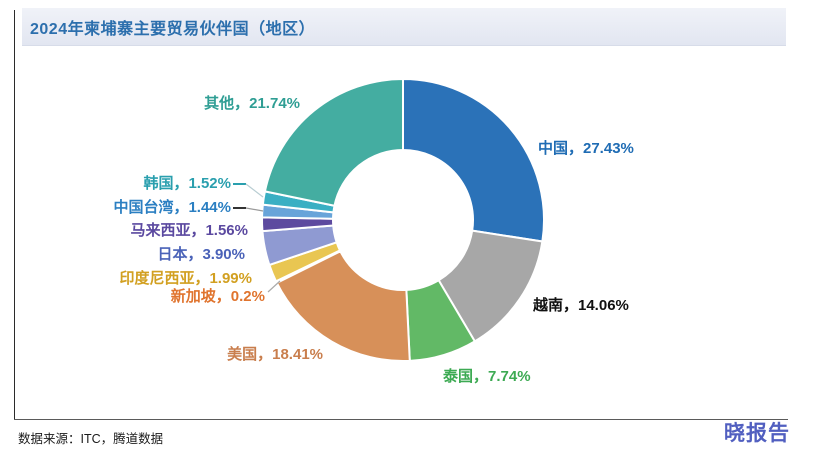 The image size is (822, 451). What do you see at coordinates (343, 306) in the screenshot?
I see `slice-usa` at bounding box center [343, 306].